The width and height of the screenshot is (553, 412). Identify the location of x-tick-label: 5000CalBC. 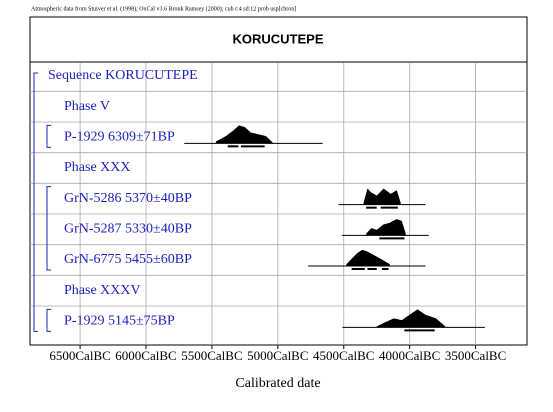
(277, 355).